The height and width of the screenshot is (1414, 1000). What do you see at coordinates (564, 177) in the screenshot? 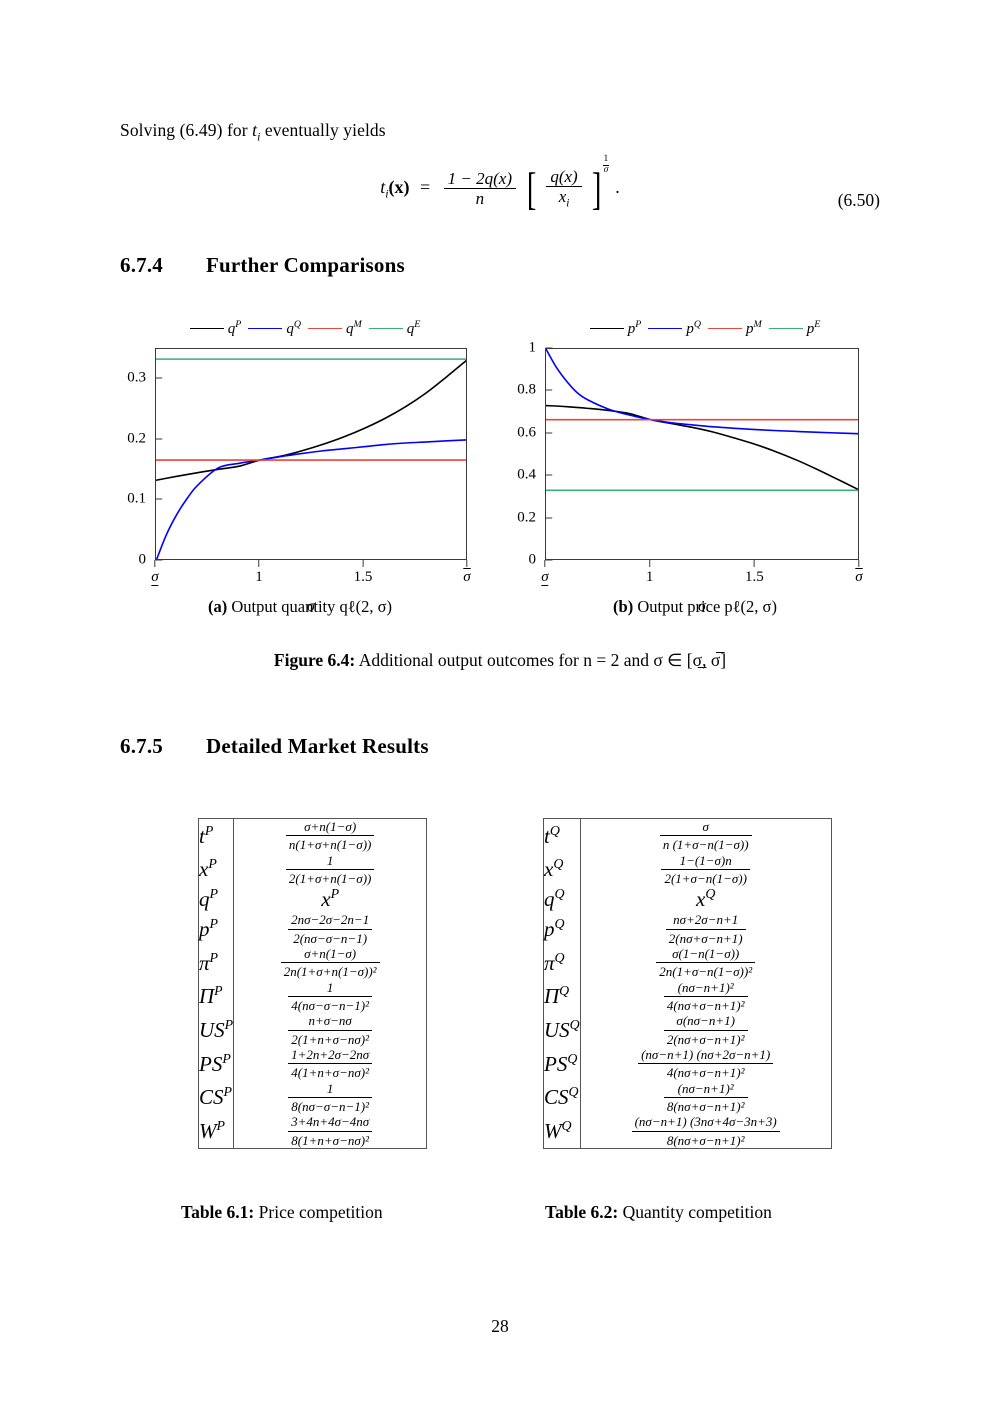
I see `eq-bracket-numerator: q(x)` at bounding box center [564, 177].